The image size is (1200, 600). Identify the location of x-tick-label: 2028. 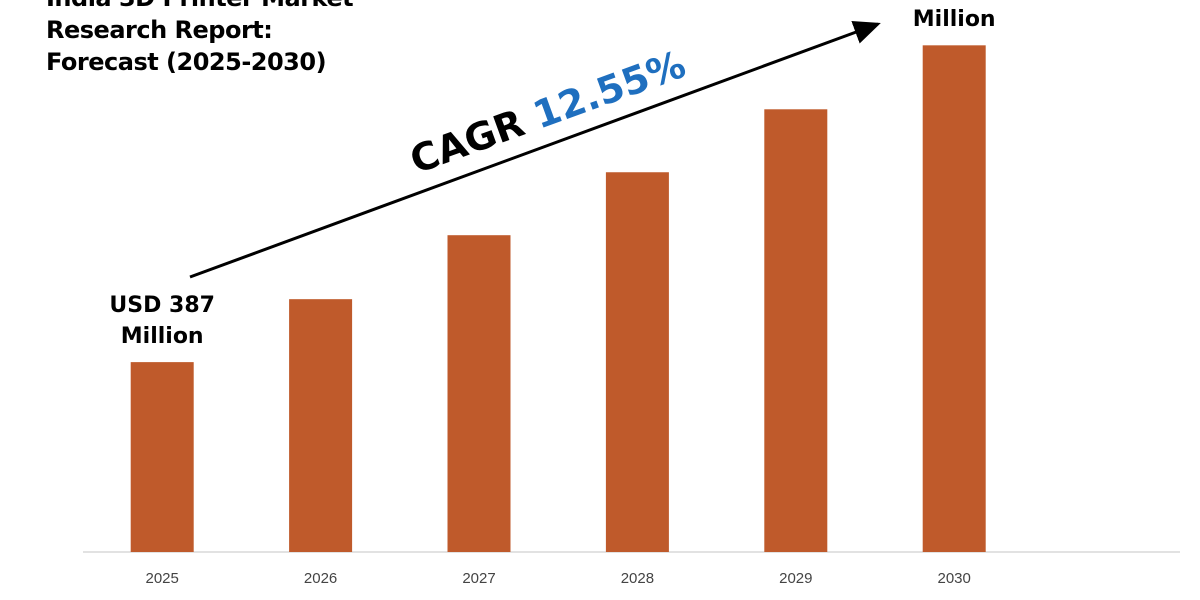
(637, 578).